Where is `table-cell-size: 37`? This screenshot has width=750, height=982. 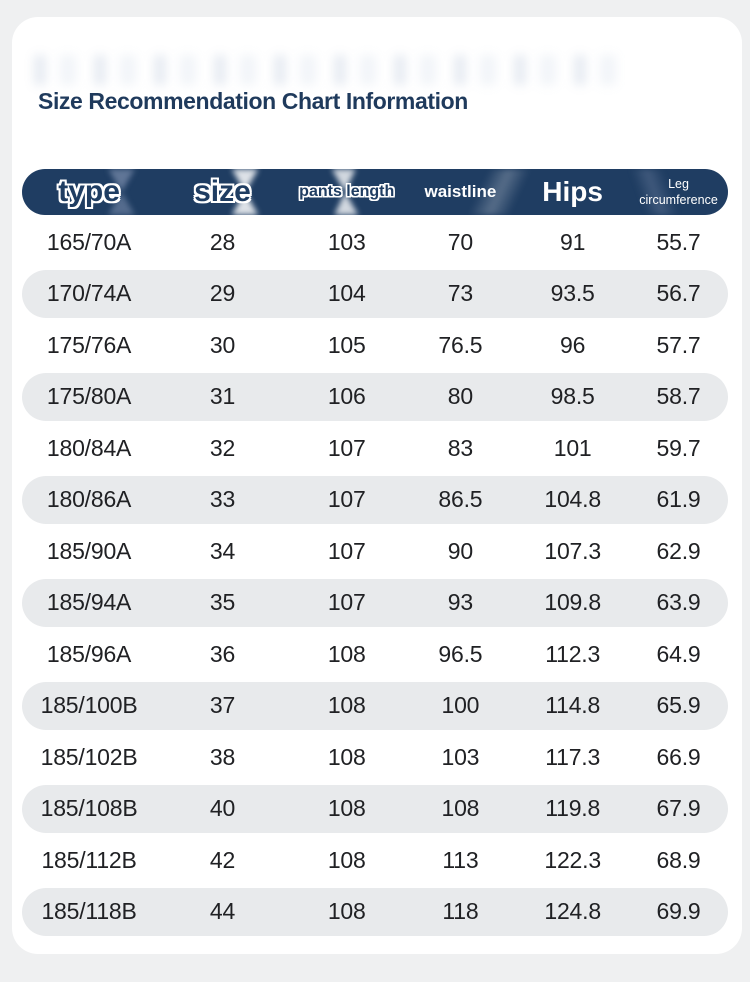 table-cell-size: 37 is located at coordinates (222, 705).